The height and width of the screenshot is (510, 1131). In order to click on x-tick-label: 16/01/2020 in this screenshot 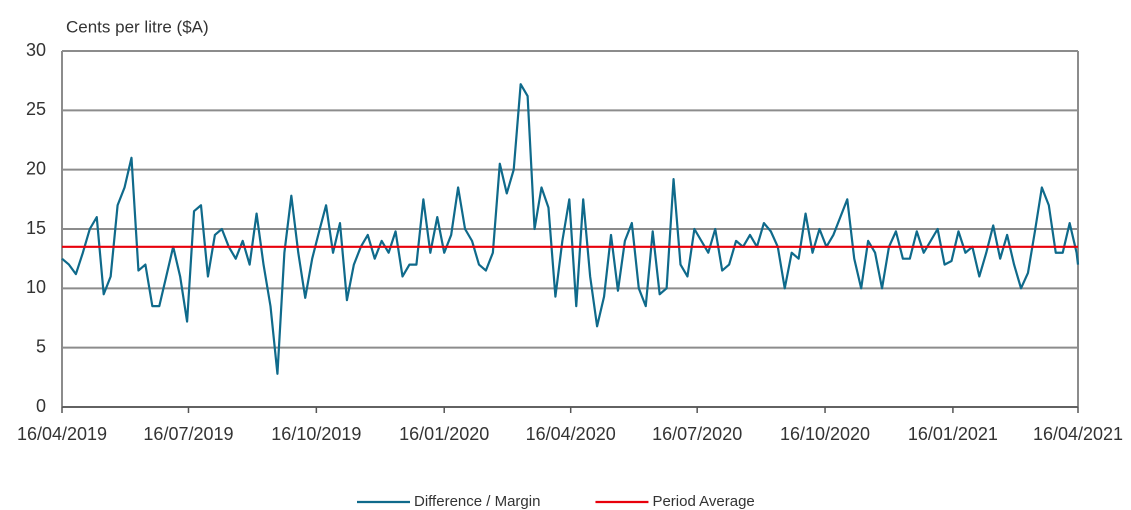, I will do `click(444, 434)`.